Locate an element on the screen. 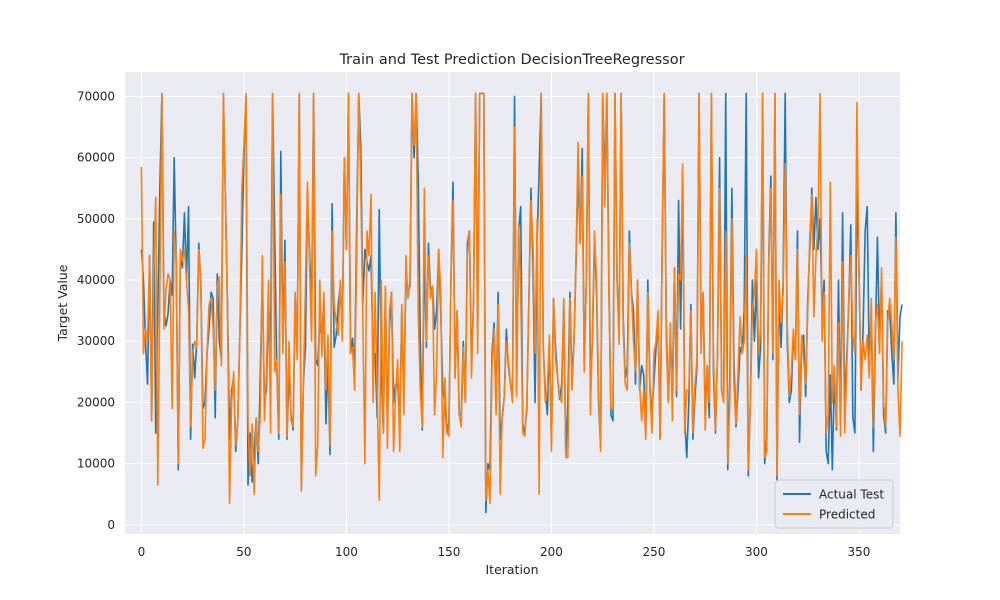 The image size is (1000, 600). x-tick-label: 150 is located at coordinates (448, 552).